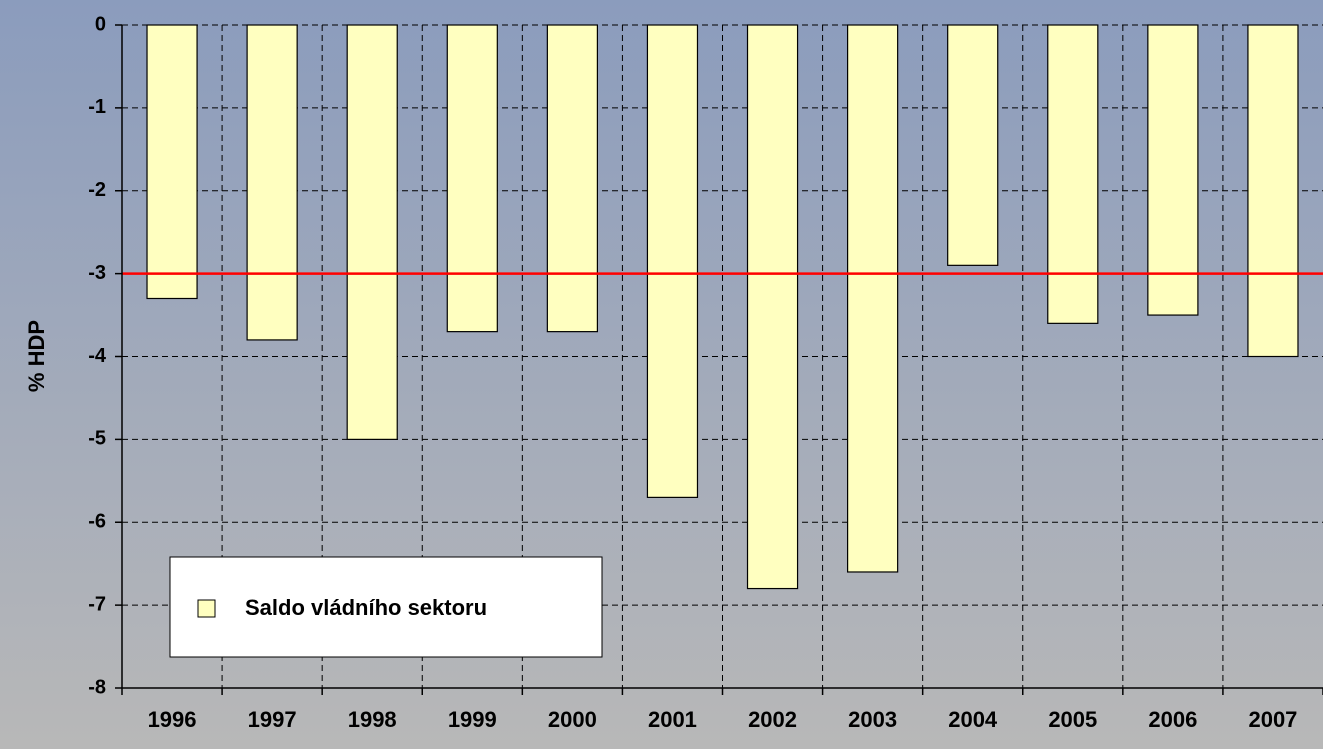  Describe the element at coordinates (100, 24) in the screenshot. I see `y-tick-label: 0` at that location.